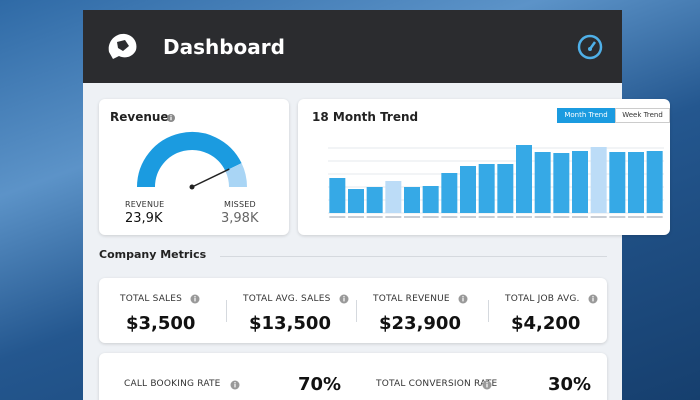 The height and width of the screenshot is (400, 700). Describe the element at coordinates (122, 46) in the screenshot. I see `logo` at that location.